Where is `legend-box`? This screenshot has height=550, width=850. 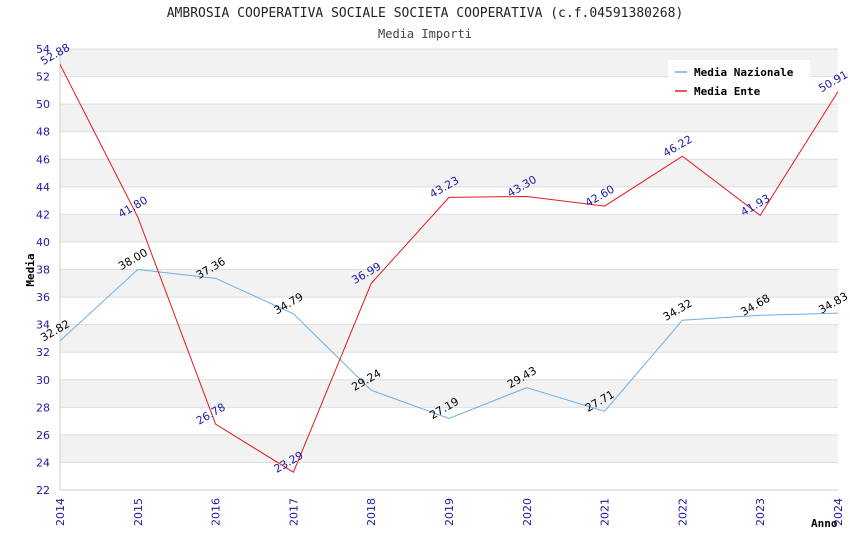
legend-box is located at coordinates (739, 81).